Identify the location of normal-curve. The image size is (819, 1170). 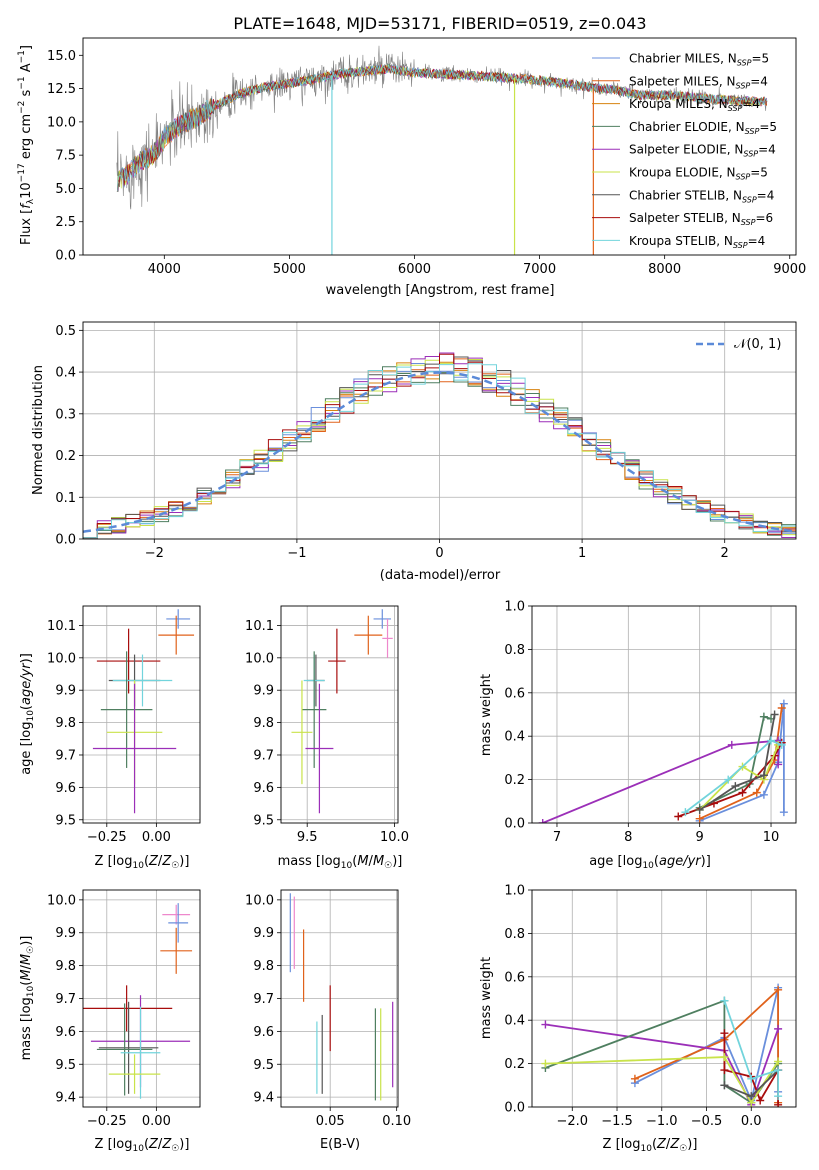
(438, 452).